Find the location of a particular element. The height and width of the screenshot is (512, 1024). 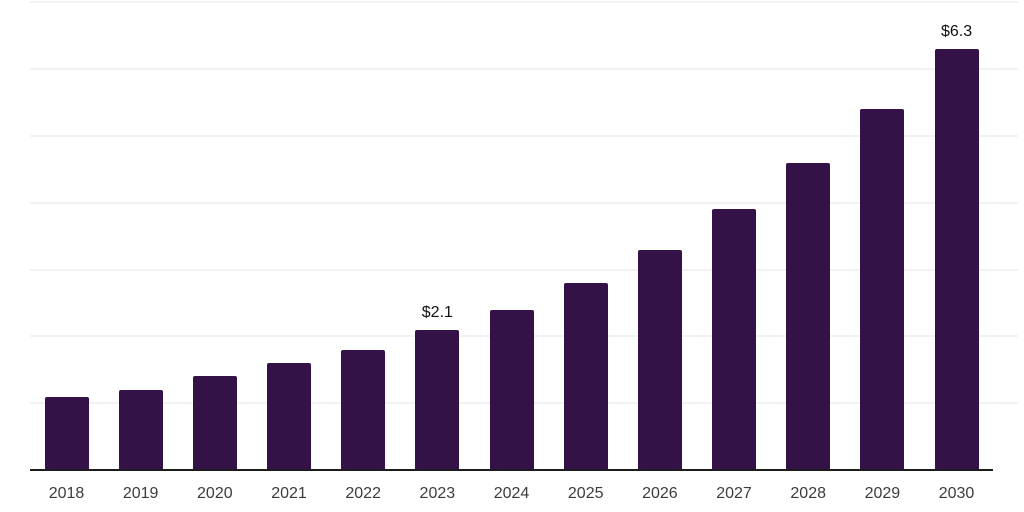

x-axis-tick-label-2022: 2022 is located at coordinates (363, 493).